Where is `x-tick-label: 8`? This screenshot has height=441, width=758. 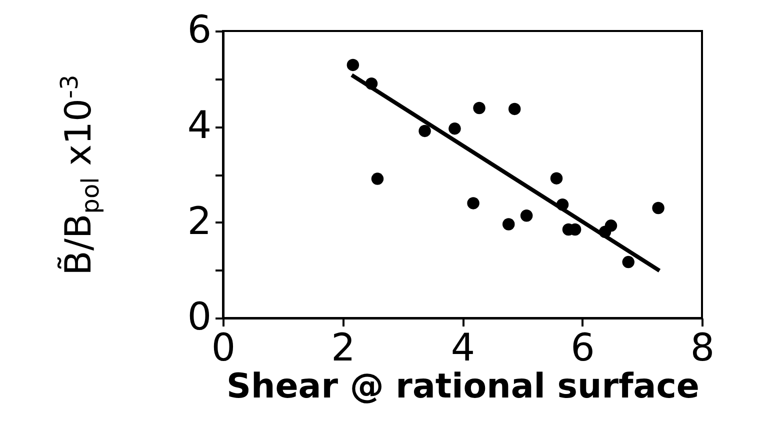
x-tick-label: 8 is located at coordinates (702, 348).